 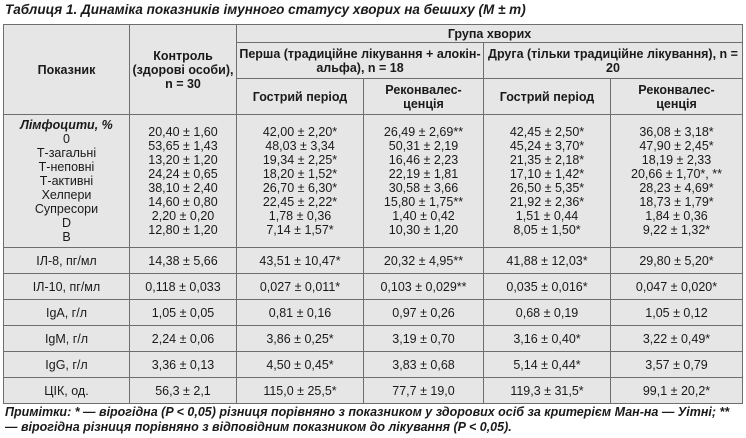 What do you see at coordinates (676, 230) in the screenshot?
I see `value-cell: 9,22 ± 1,32*` at bounding box center [676, 230].